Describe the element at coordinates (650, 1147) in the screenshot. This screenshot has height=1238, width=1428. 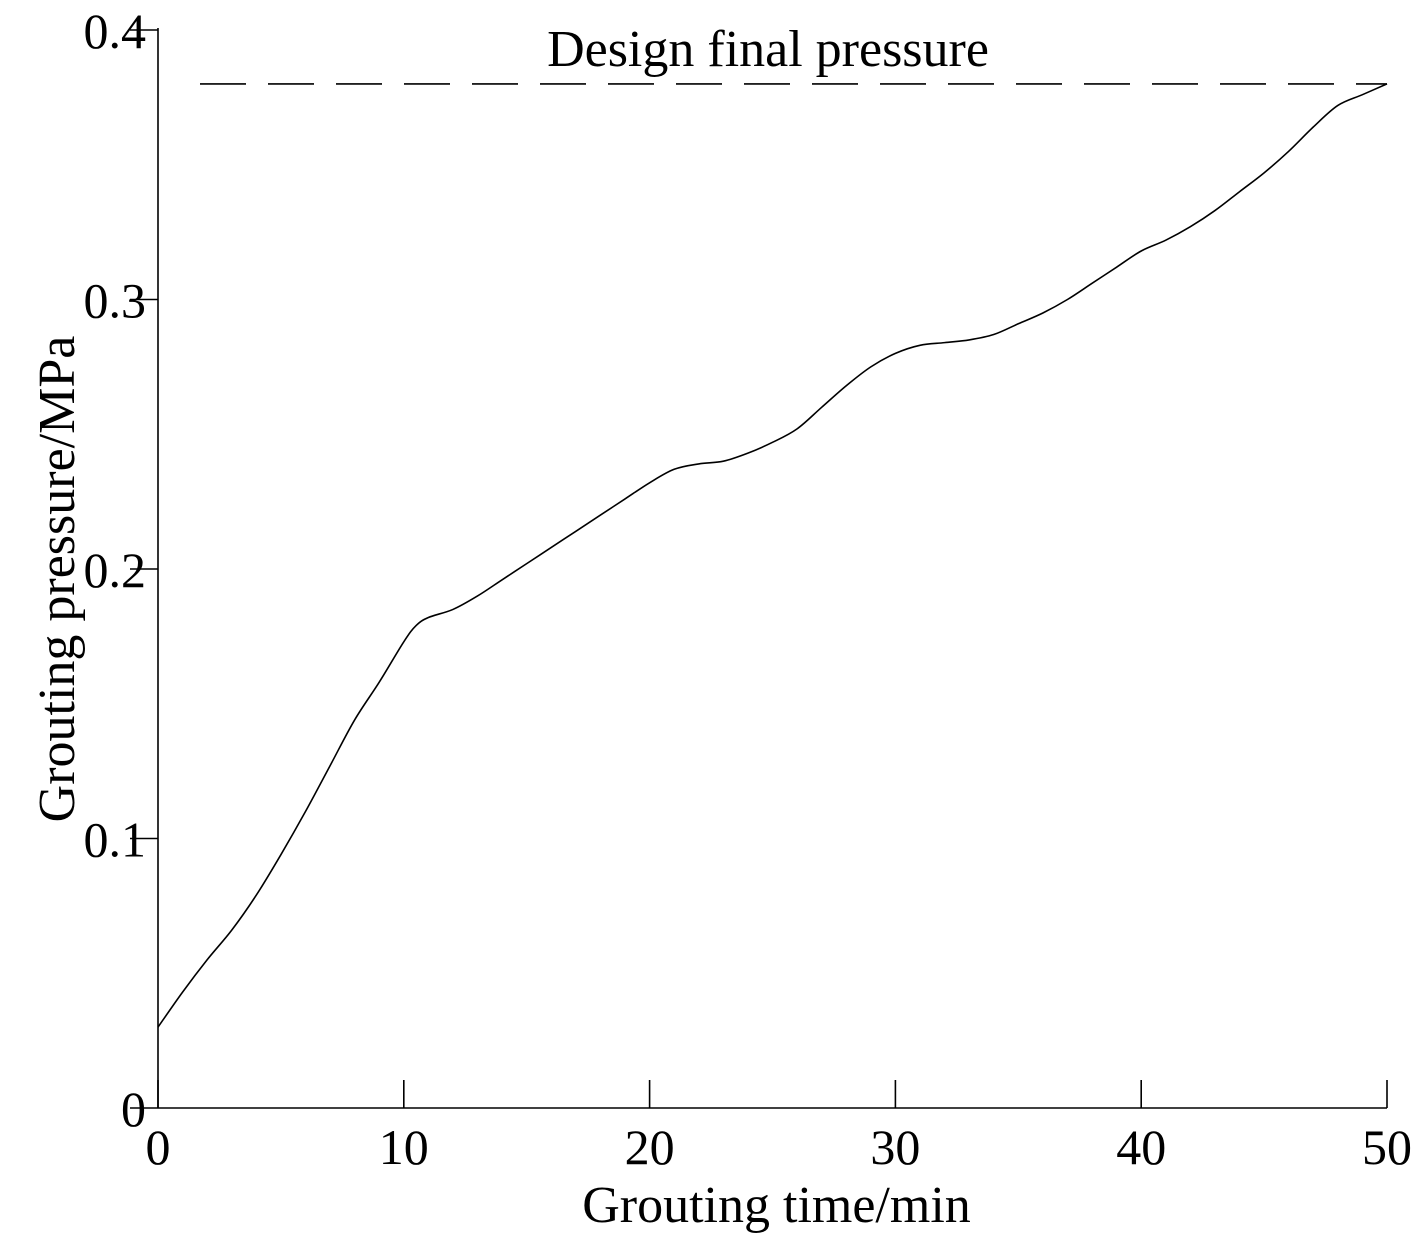
I see `x-tick-label-20: 20` at that location.